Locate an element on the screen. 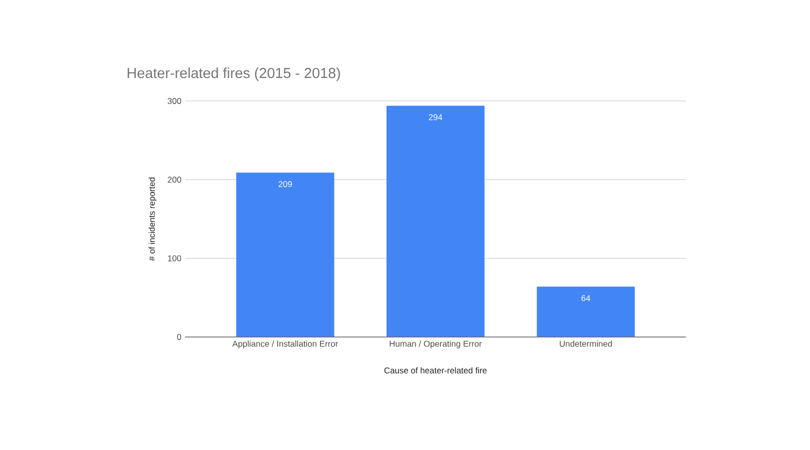 This screenshot has height=450, width=810. y-tick-label: 200 is located at coordinates (175, 179).